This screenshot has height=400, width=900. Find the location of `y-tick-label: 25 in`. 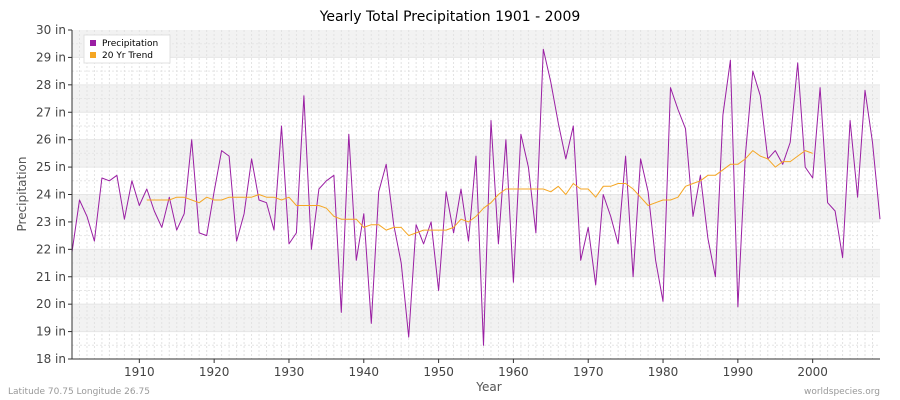

y-tick-label: 25 in is located at coordinates (51, 167).